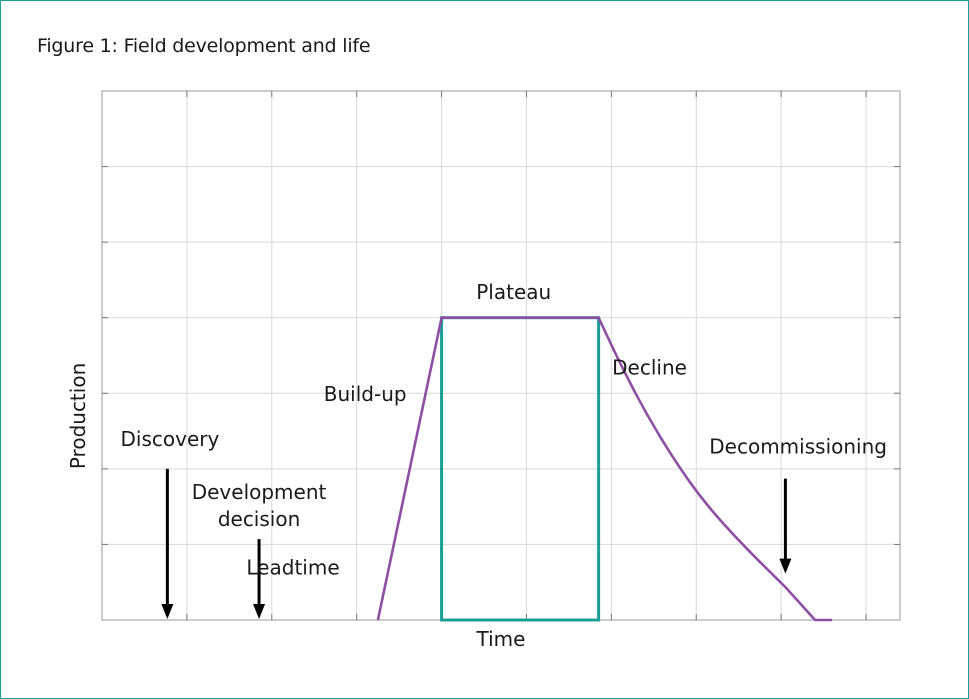  I want to click on decommissioning-label: Decommissioning, so click(798, 447).